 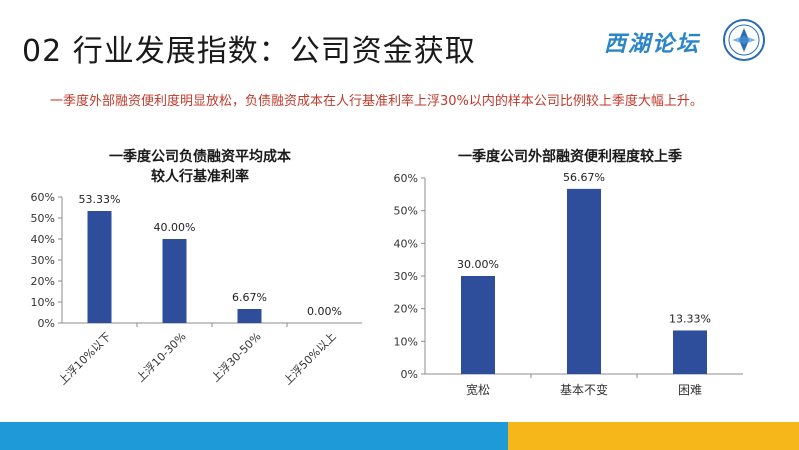 I want to click on chart-1-y-tick-label: 30%, so click(x=43, y=260).